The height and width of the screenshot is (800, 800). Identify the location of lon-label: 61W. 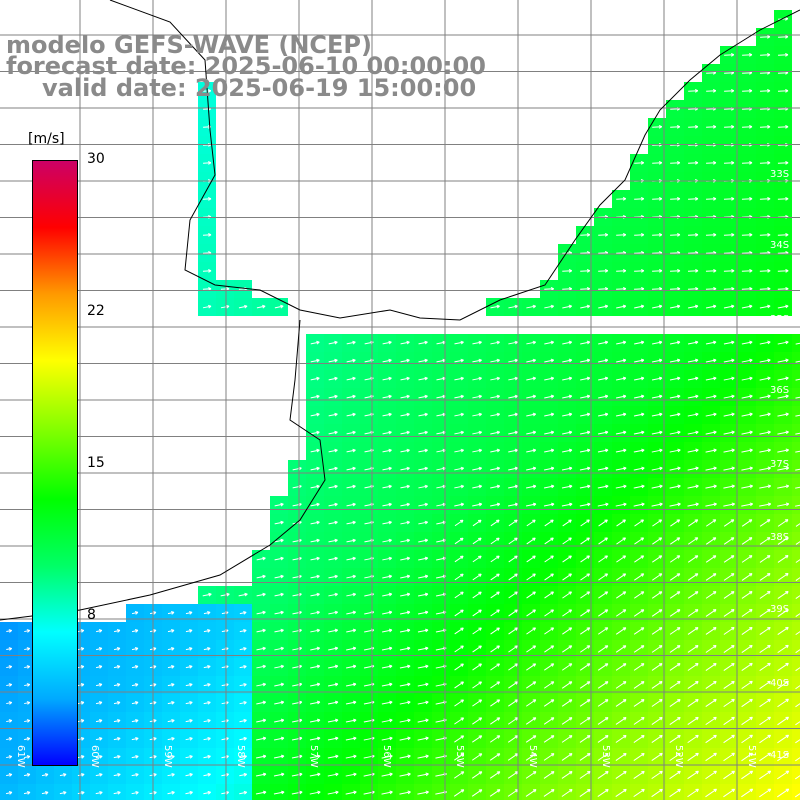
(20, 756).